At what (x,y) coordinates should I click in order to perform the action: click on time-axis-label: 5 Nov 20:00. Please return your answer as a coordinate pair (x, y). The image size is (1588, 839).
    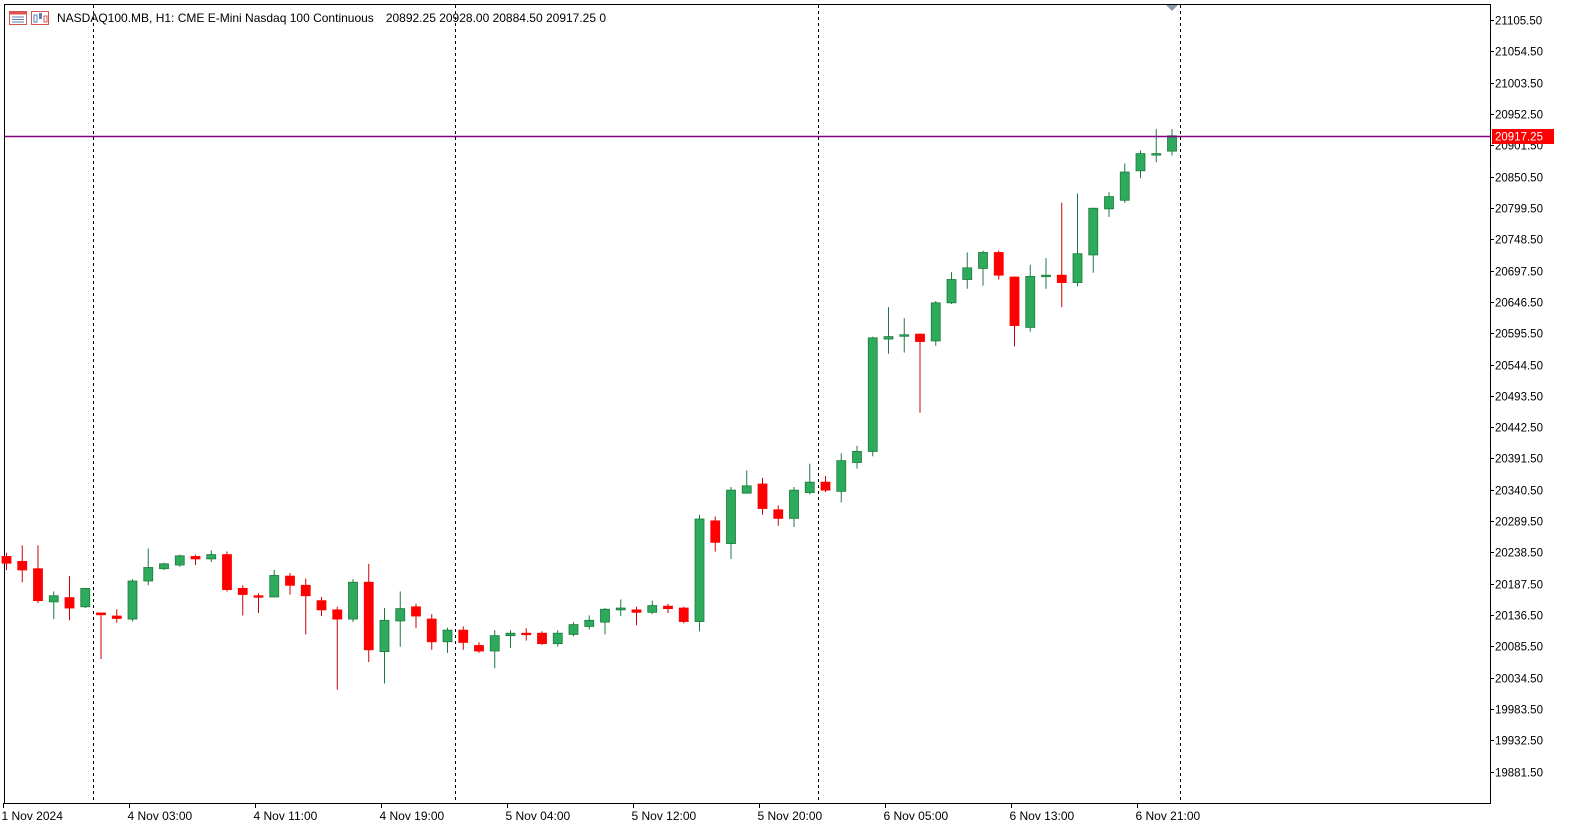
    Looking at the image, I should click on (790, 816).